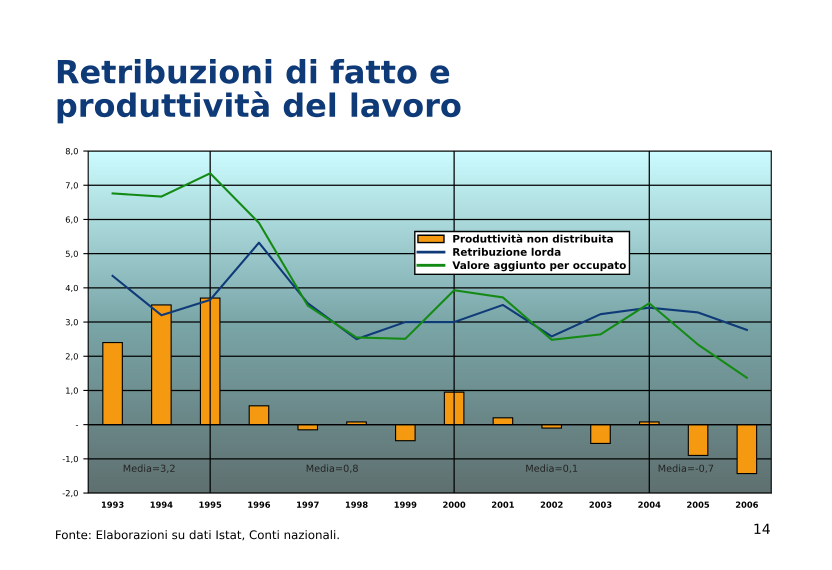 The image size is (832, 570). I want to click on x-tick-label: 1997, so click(308, 505).